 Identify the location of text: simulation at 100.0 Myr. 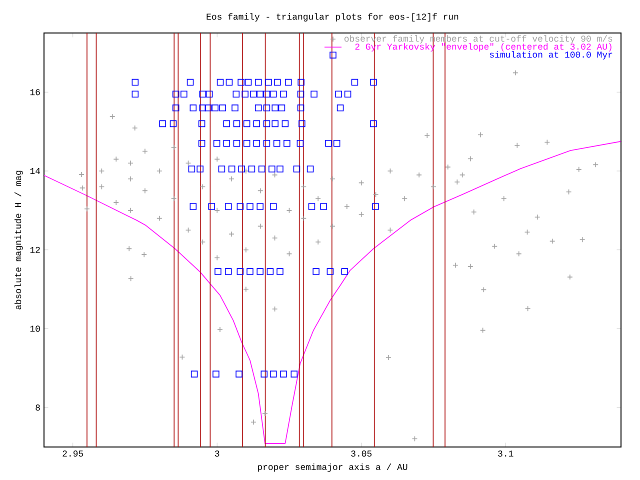
(551, 55).